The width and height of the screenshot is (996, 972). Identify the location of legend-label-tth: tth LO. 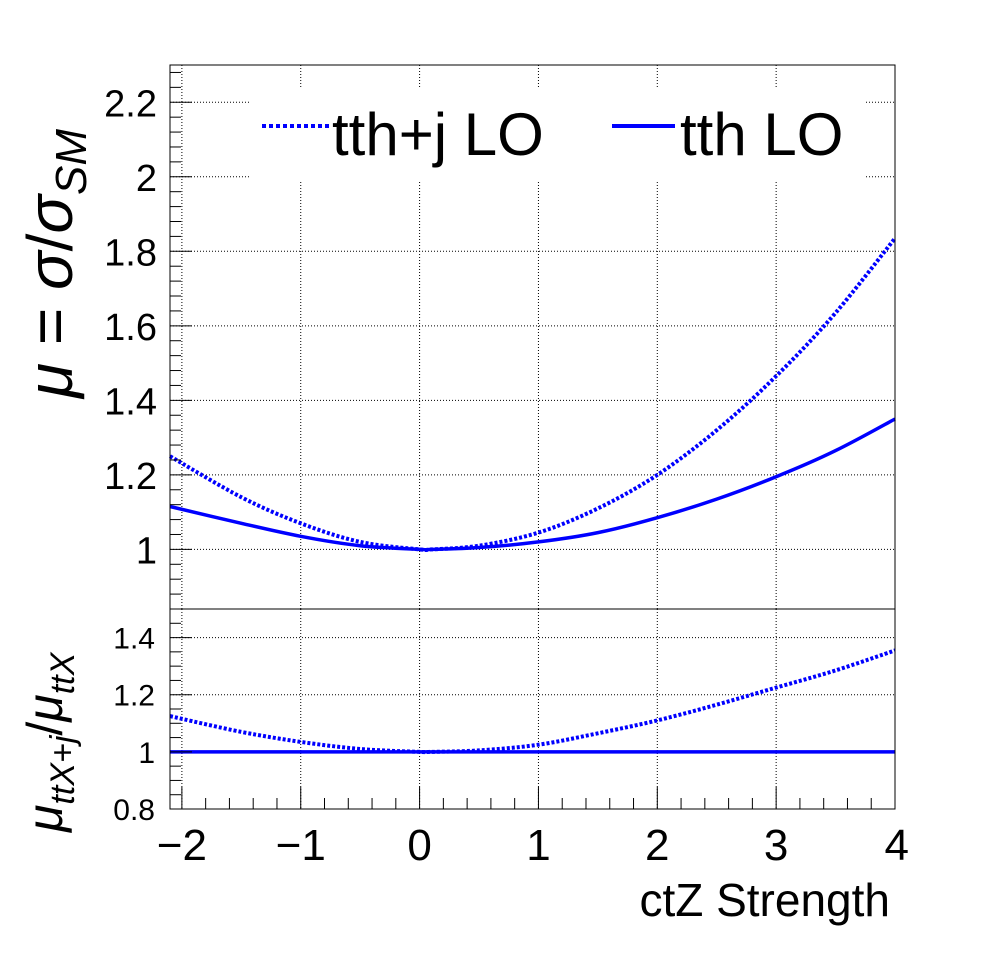
(761, 134).